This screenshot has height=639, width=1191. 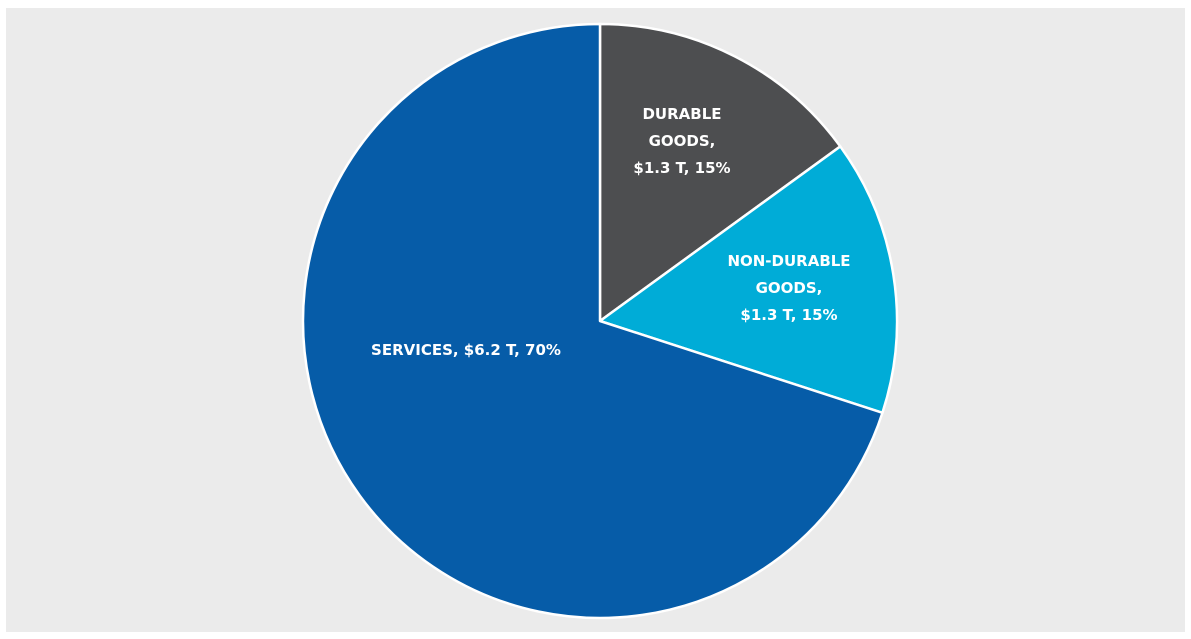 I want to click on slice-label-non-durable-goods: NON-DURABLE GOODS, $1.3 T, 15%, so click(x=788, y=288).